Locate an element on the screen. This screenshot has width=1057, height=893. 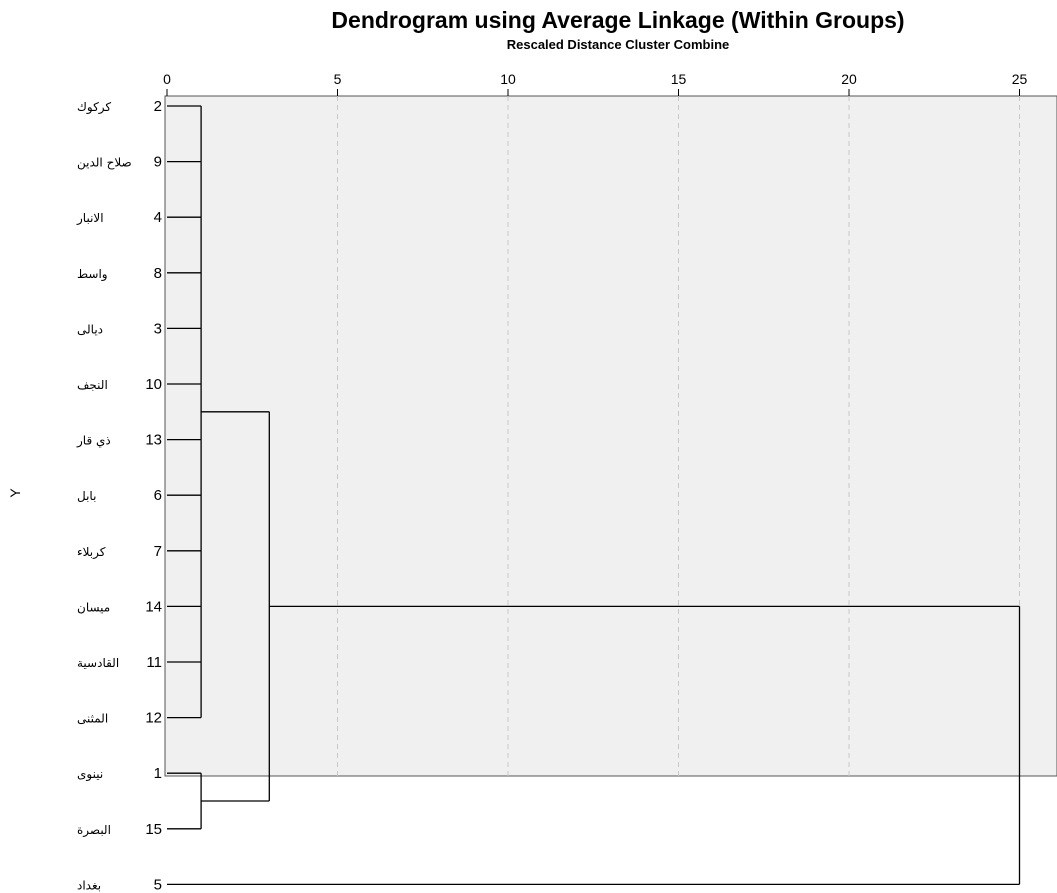
leaf-case-number: 13 is located at coordinates (153, 440).